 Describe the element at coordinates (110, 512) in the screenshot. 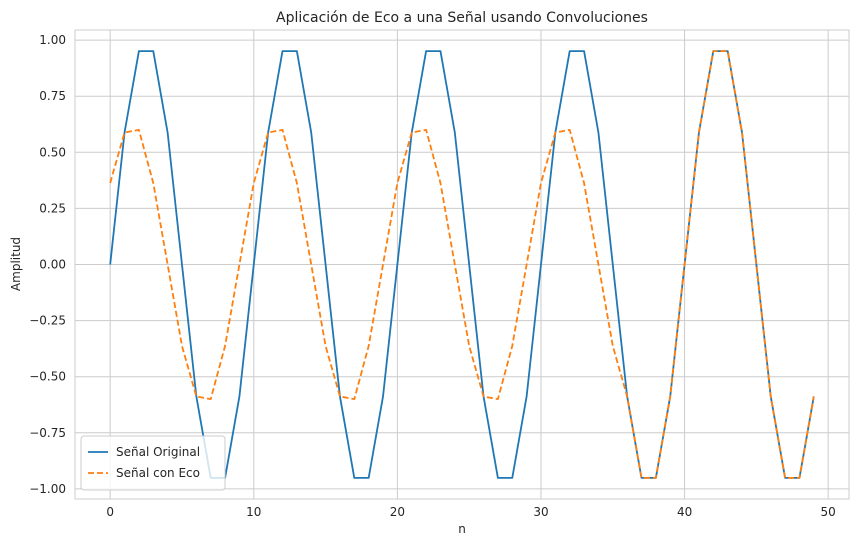

I see `x-tick-label: 0` at that location.